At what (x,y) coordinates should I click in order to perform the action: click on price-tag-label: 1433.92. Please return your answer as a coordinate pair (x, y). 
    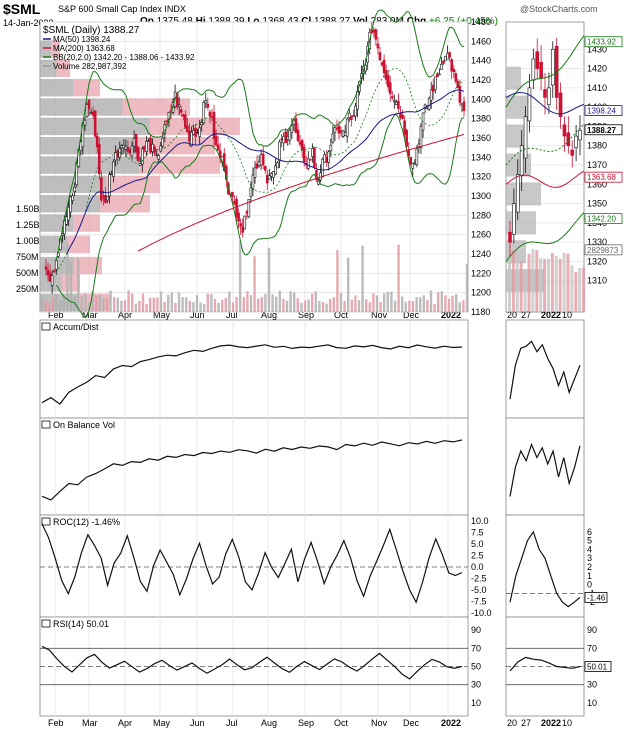
    Looking at the image, I should click on (601, 42).